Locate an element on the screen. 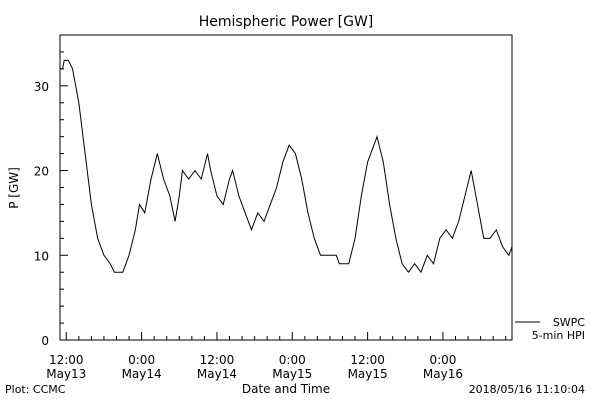 The height and width of the screenshot is (400, 600). y-tick-label: 0 is located at coordinates (45, 341).